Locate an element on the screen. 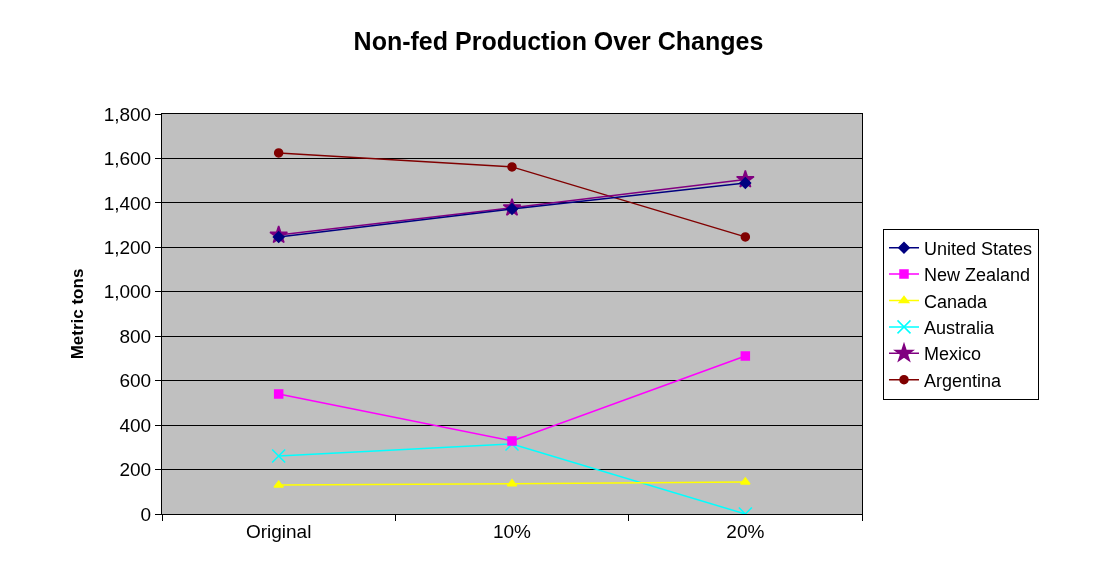  legend-label: New Zealand is located at coordinates (977, 275).